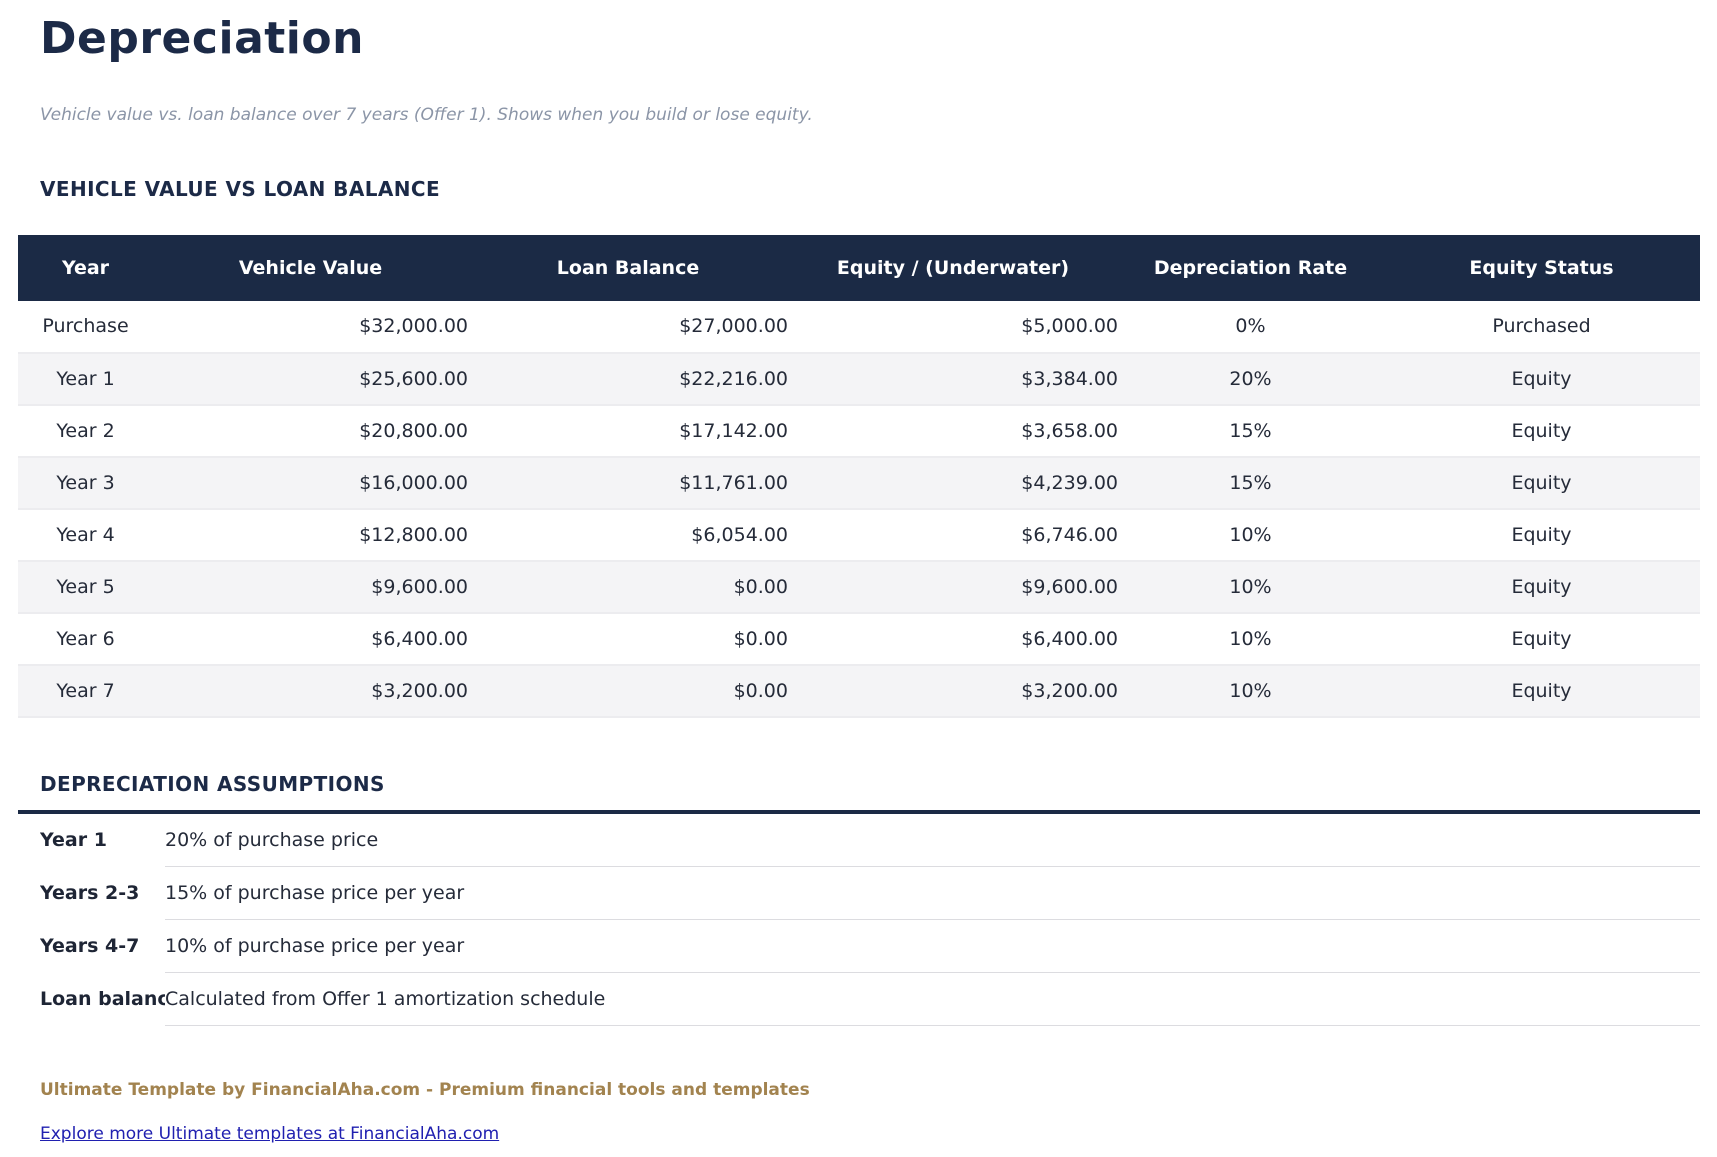 Image resolution: width=1717 pixels, height=1157 pixels. I want to click on cell-equity: $5,000.00, so click(953, 327).